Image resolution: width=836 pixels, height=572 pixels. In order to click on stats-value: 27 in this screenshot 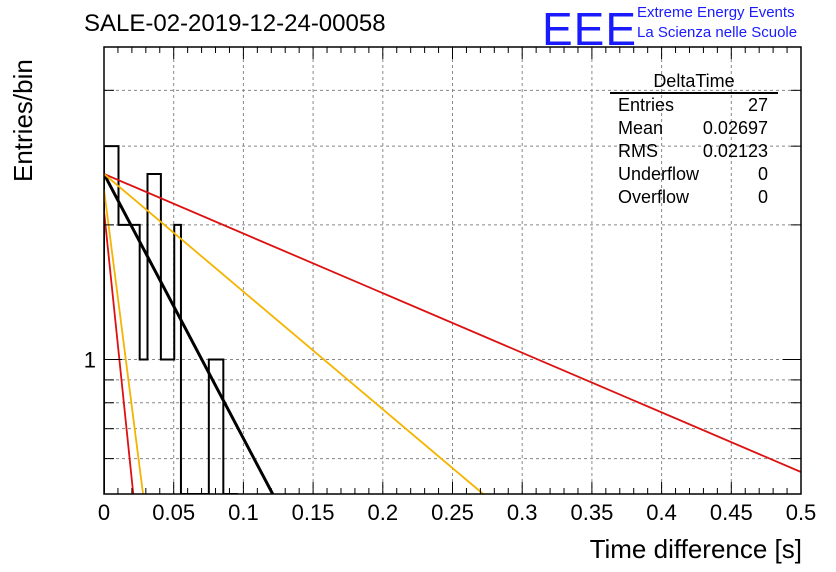, I will do `click(757, 105)`.